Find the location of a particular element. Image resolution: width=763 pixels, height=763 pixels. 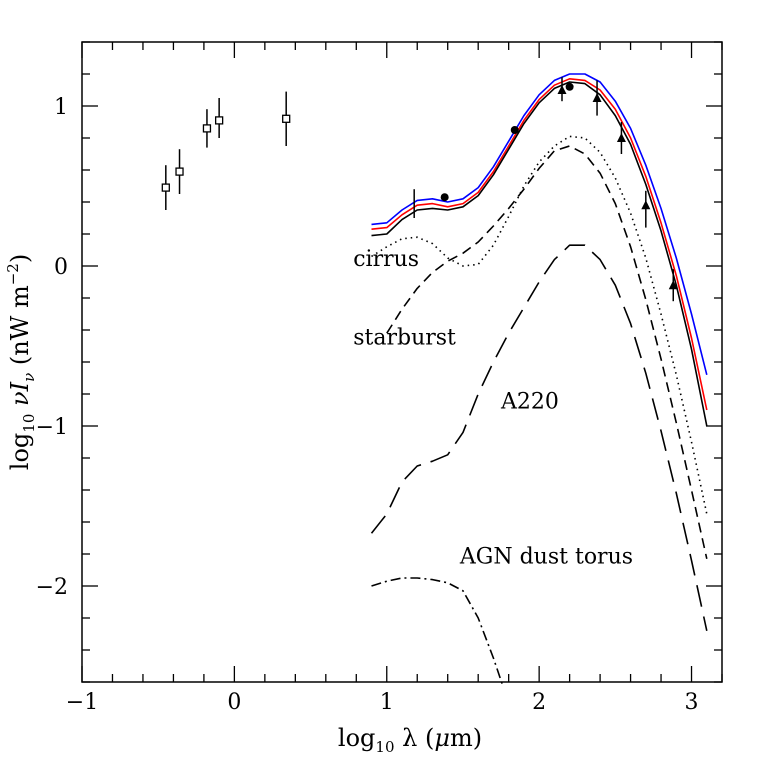

y-axis-label: log10 νIν (nW m−2) is located at coordinates (21, 362).